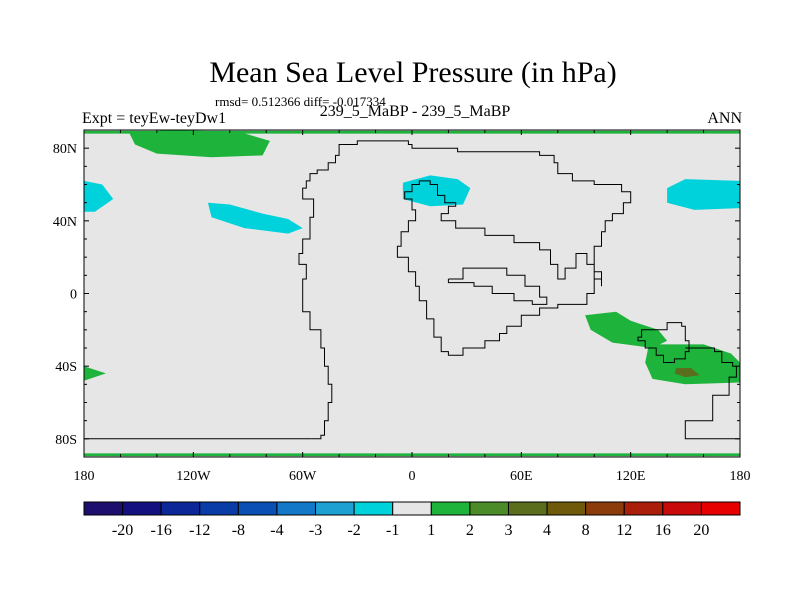 This screenshot has height=600, width=800. Describe the element at coordinates (624, 530) in the screenshot. I see `colorbar-label: 12` at that location.